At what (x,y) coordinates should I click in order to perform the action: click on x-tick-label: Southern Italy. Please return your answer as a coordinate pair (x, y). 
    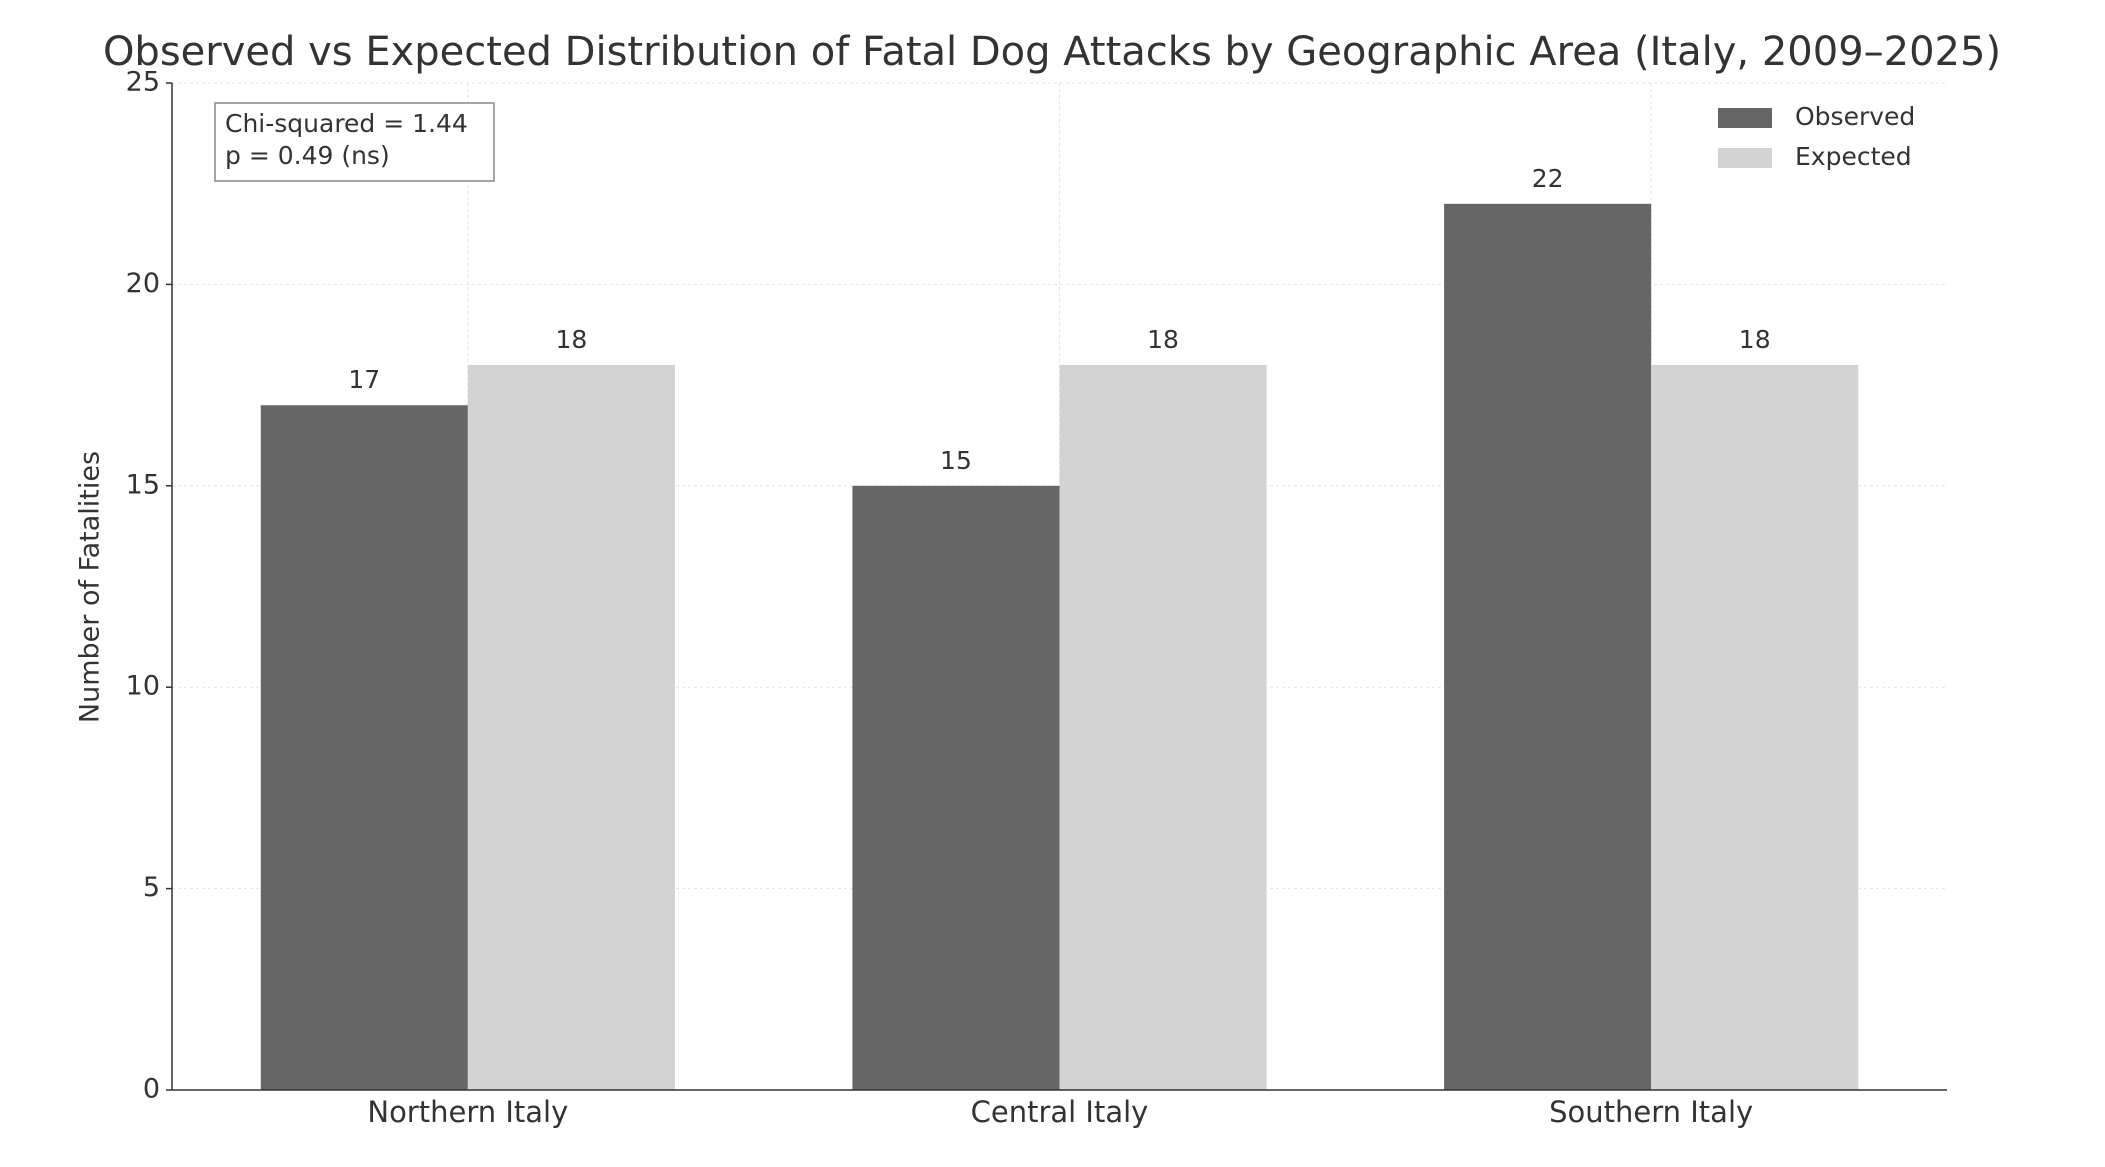
    Looking at the image, I should click on (1651, 1112).